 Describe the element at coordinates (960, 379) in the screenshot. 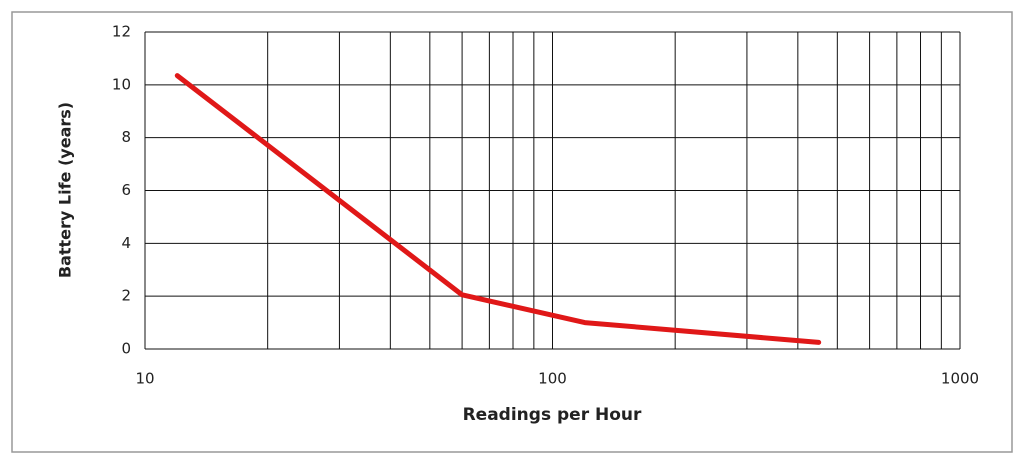

I see `x-tick-label: 1000` at that location.